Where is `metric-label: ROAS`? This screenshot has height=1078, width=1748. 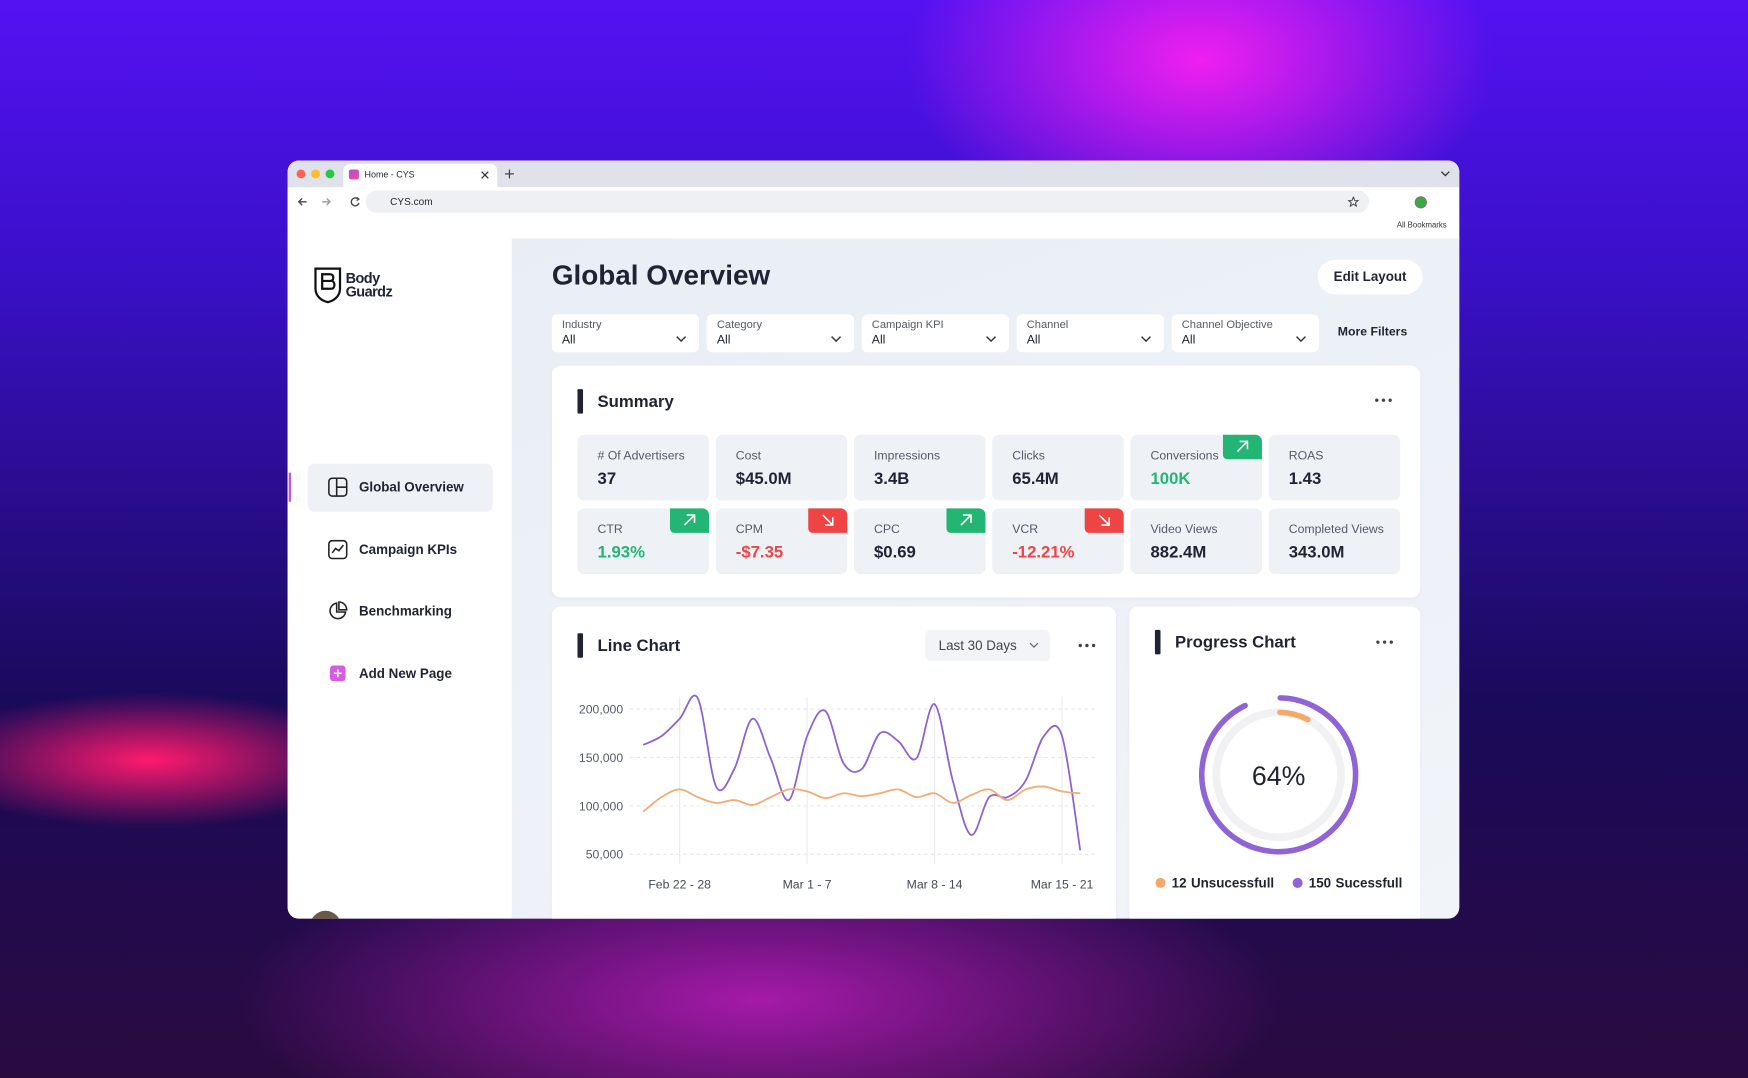 metric-label: ROAS is located at coordinates (1306, 456).